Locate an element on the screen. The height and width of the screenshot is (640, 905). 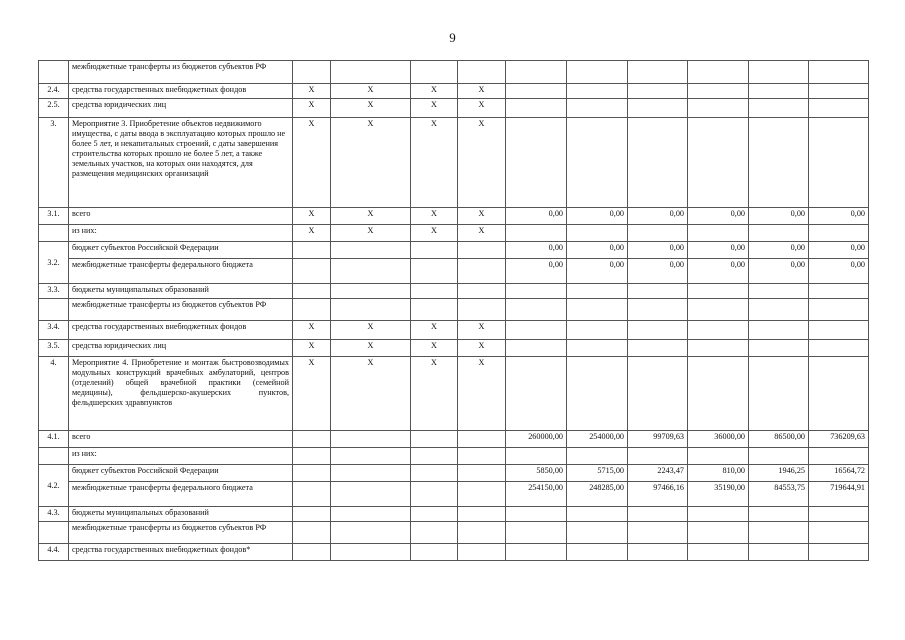
row-number-cell: 3.1. is located at coordinates (53, 216).